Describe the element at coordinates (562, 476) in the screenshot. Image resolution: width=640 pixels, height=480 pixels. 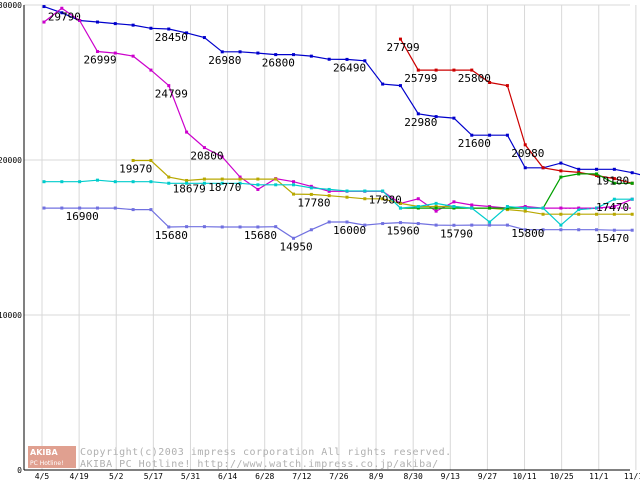
I see `x-tick-label: 10/25` at that location.